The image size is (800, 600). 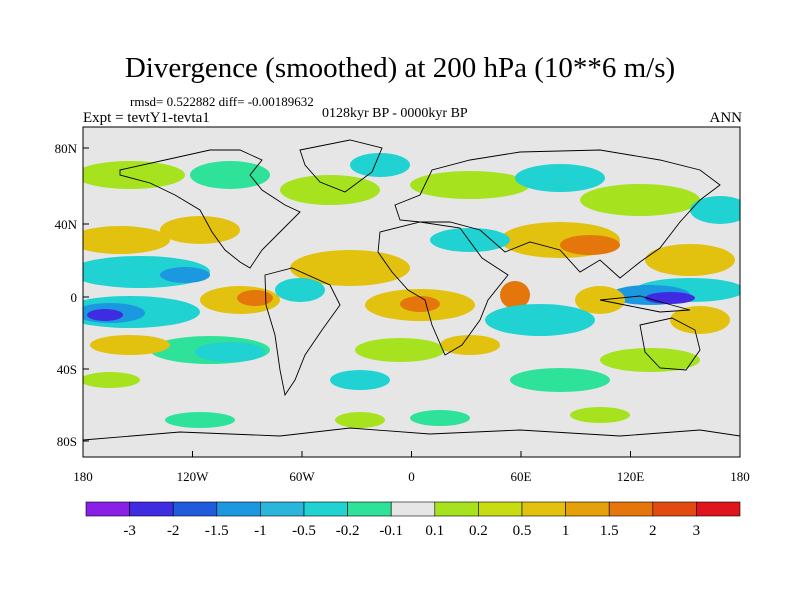 What do you see at coordinates (443, 288) in the screenshot?
I see `coast-africa` at bounding box center [443, 288].